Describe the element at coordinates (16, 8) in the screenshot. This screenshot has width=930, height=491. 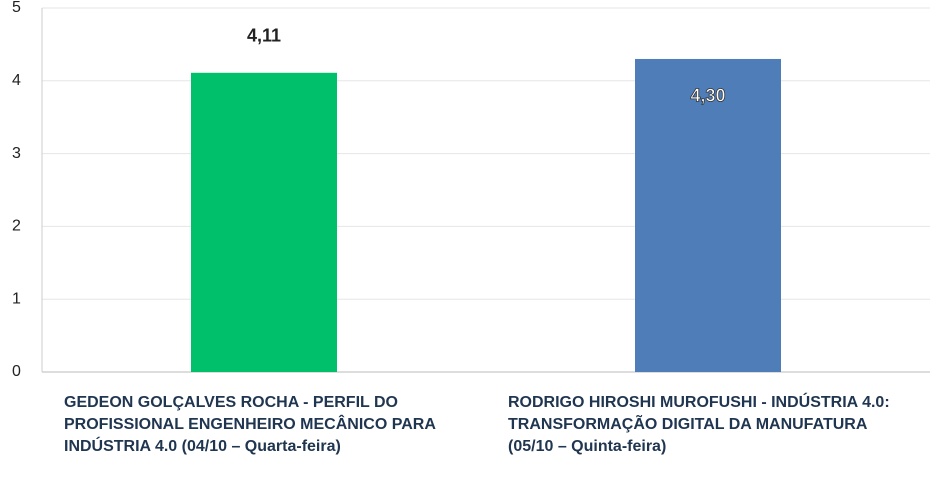
I see `y-tick-label: 5` at that location.